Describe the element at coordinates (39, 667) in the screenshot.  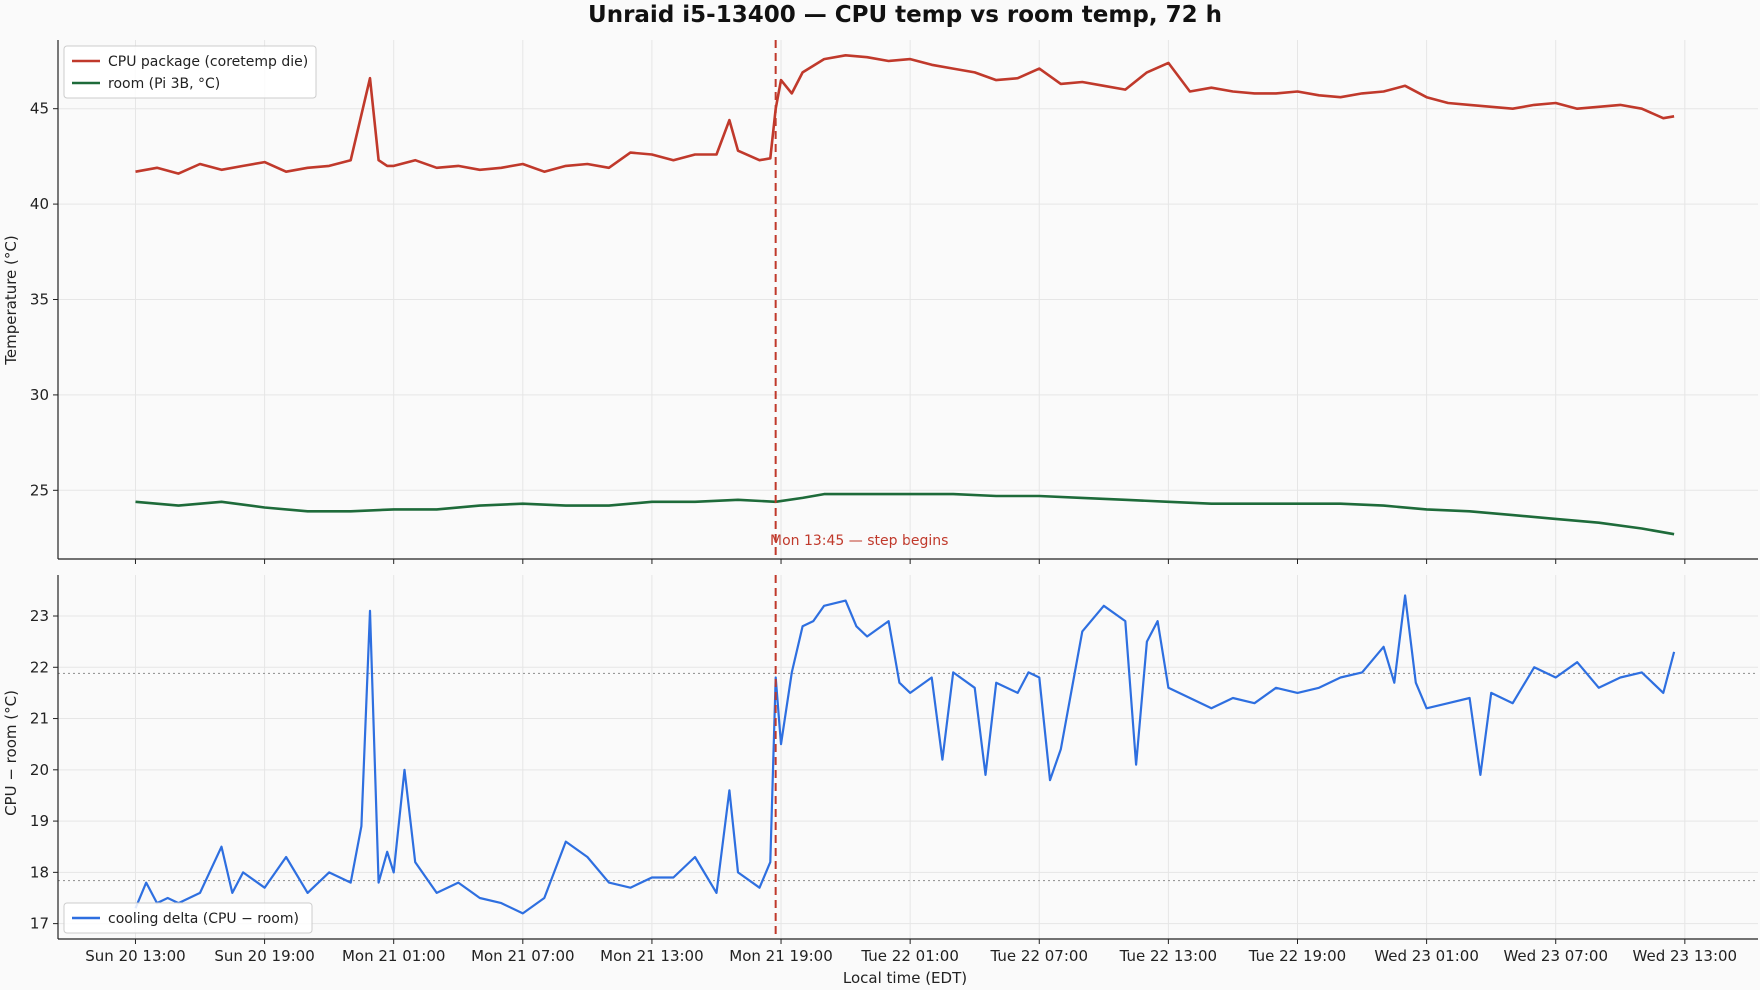
I see `y-tick-label: 22` at that location.